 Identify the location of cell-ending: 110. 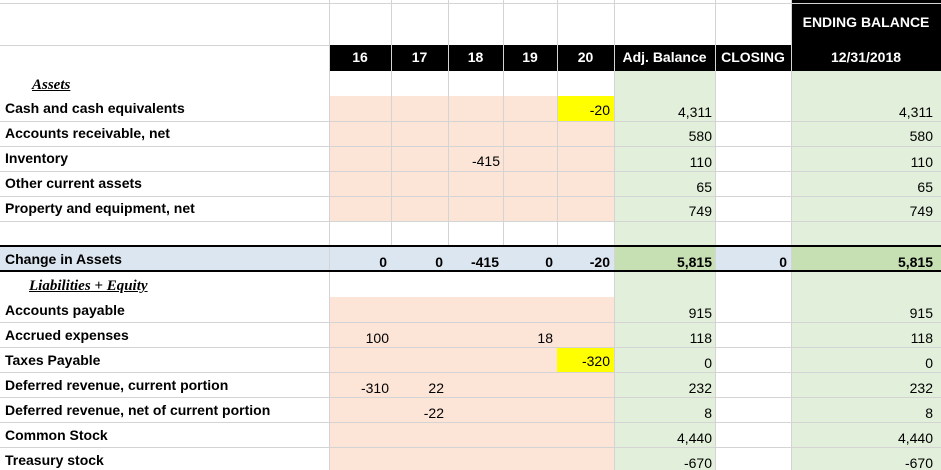
(921, 162).